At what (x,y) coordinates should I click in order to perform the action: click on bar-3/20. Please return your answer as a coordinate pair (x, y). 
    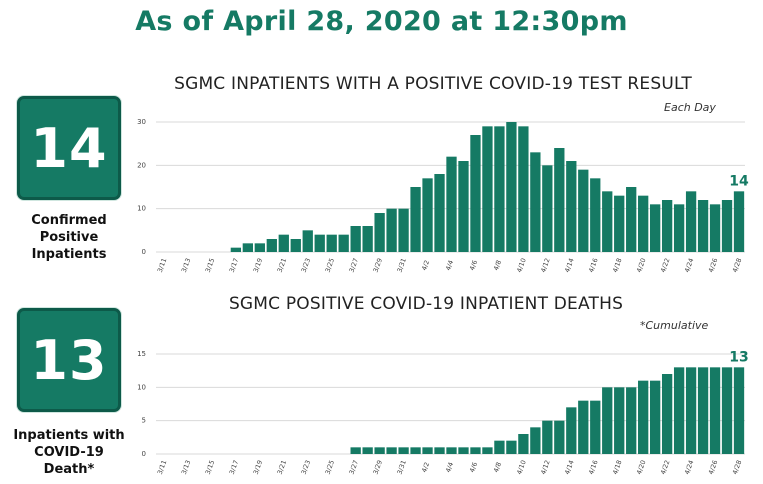
    Looking at the image, I should click on (271, 245).